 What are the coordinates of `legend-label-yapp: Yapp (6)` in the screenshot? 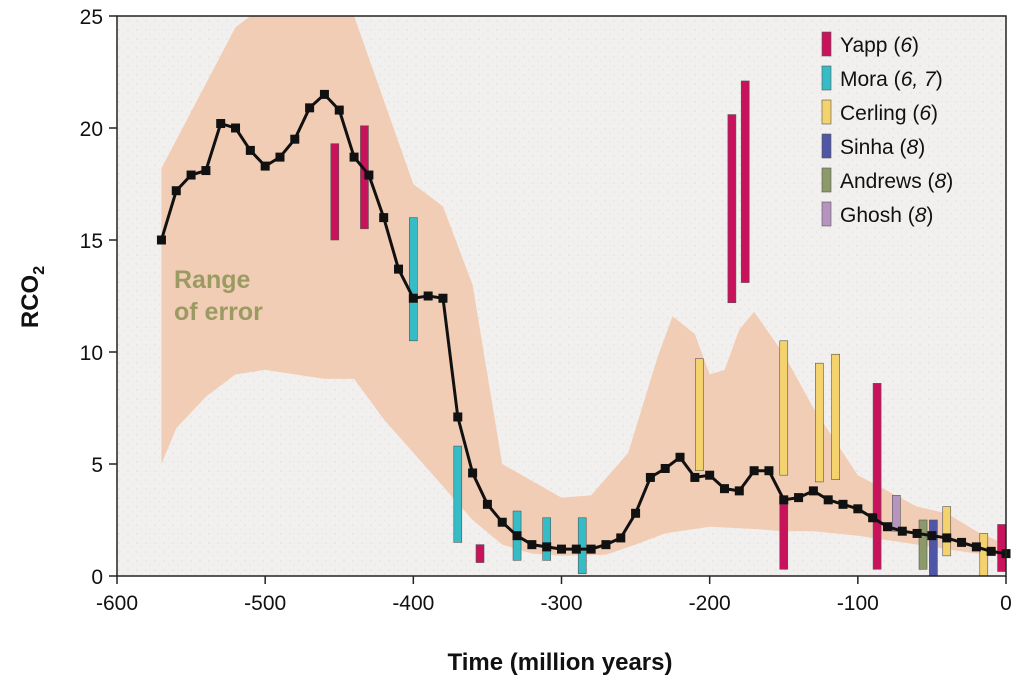 It's located at (879, 45).